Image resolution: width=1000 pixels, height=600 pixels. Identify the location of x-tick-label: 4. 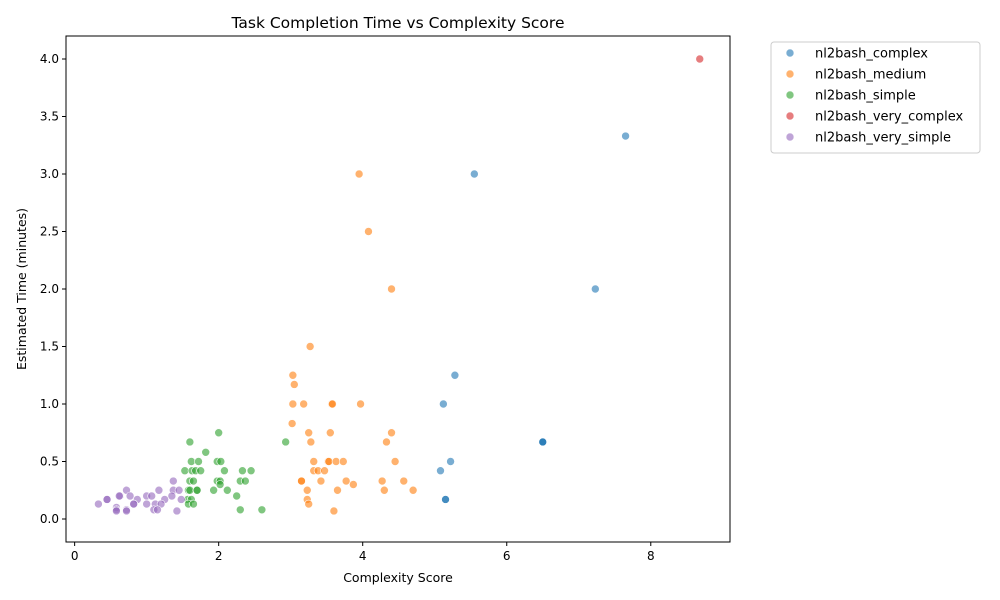
(363, 556).